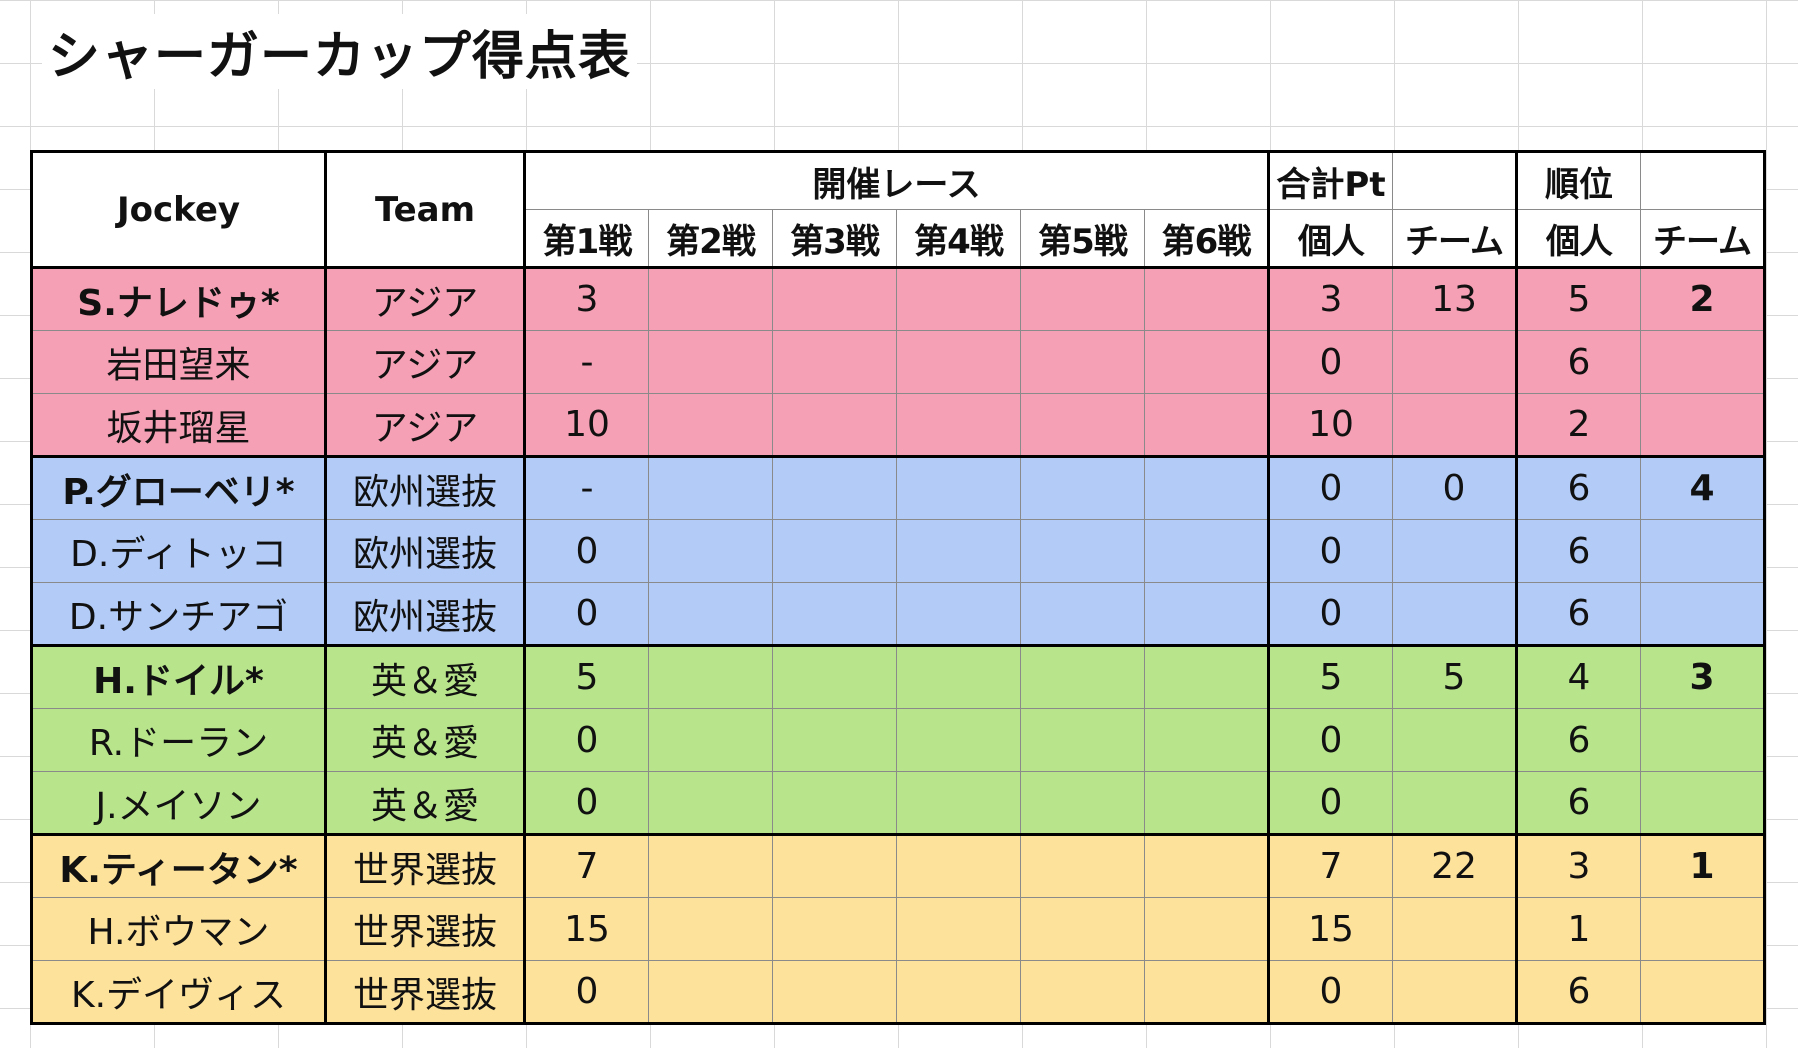 This screenshot has height=1048, width=1798. I want to click on rank-individual-cell: 4, so click(1578, 676).